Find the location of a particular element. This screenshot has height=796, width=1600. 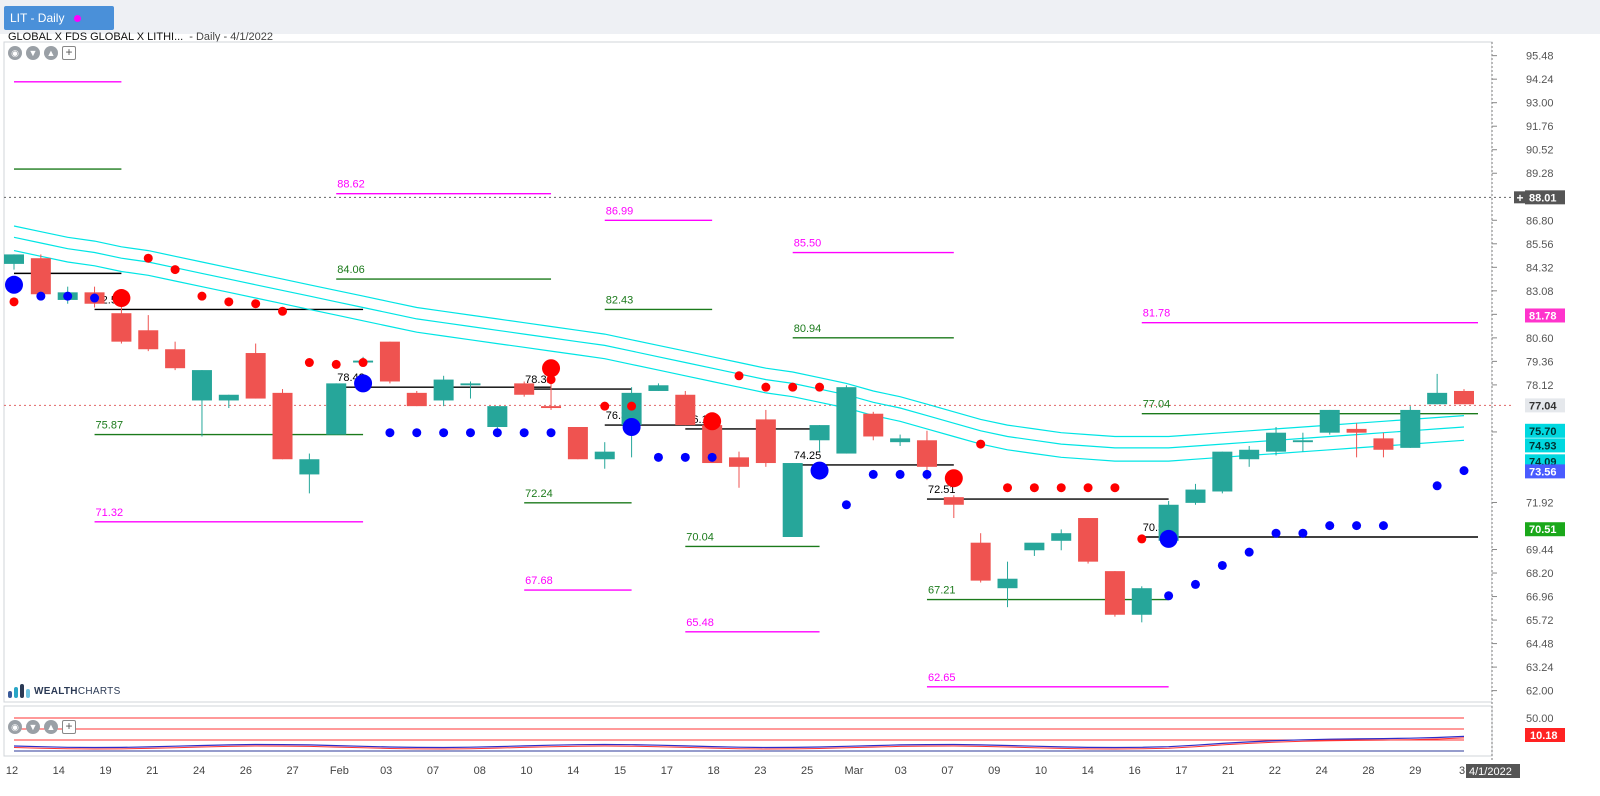

crosshair-tool-icon: ◉ is located at coordinates (15, 53).